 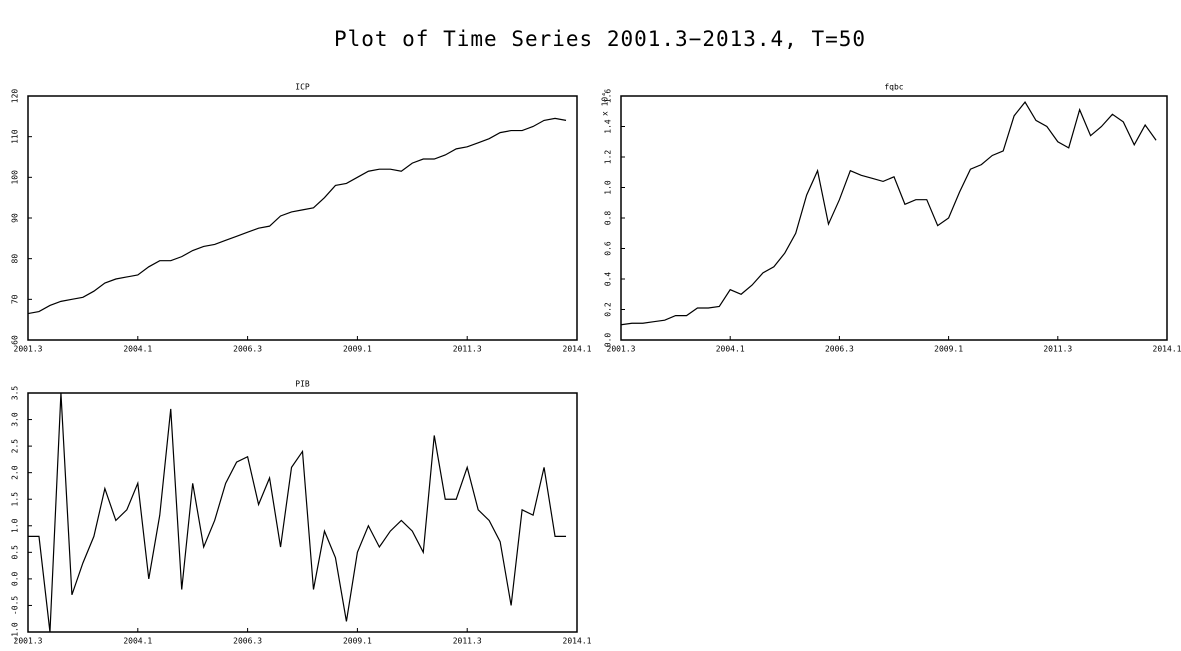 What do you see at coordinates (608, 309) in the screenshot?
I see `y-tick-label: 0.2` at bounding box center [608, 309].